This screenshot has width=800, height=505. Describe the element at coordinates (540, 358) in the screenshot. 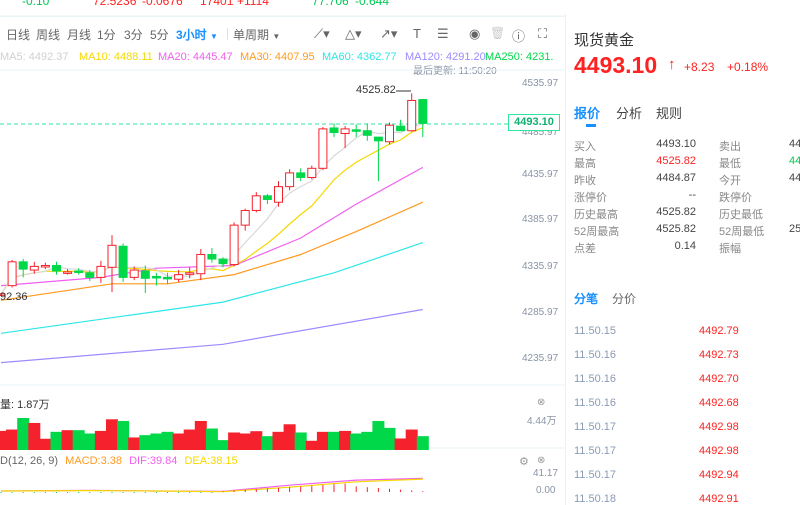

I see `y-tick: 4235.97` at that location.